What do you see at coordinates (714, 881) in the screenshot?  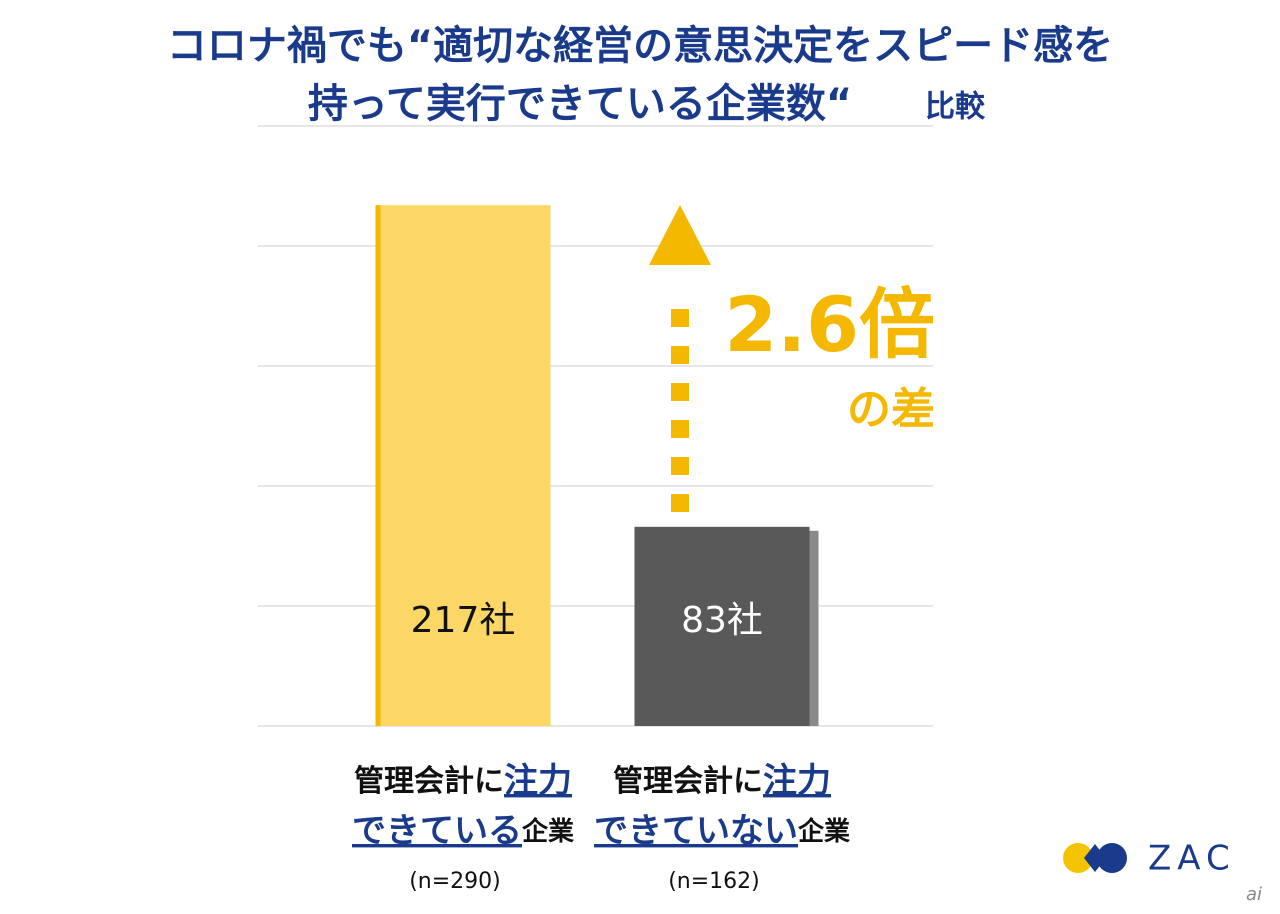 I see `sample-label: (n=162)` at bounding box center [714, 881].